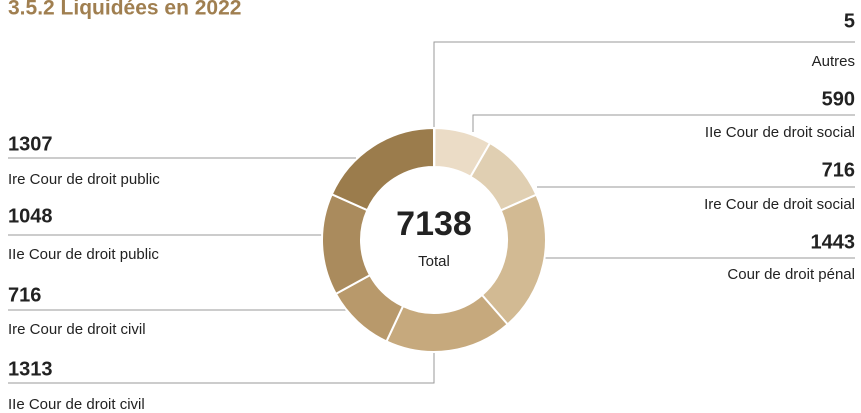  Describe the element at coordinates (77, 329) in the screenshot. I see `category-label: Ire Cour de droit civil` at that location.